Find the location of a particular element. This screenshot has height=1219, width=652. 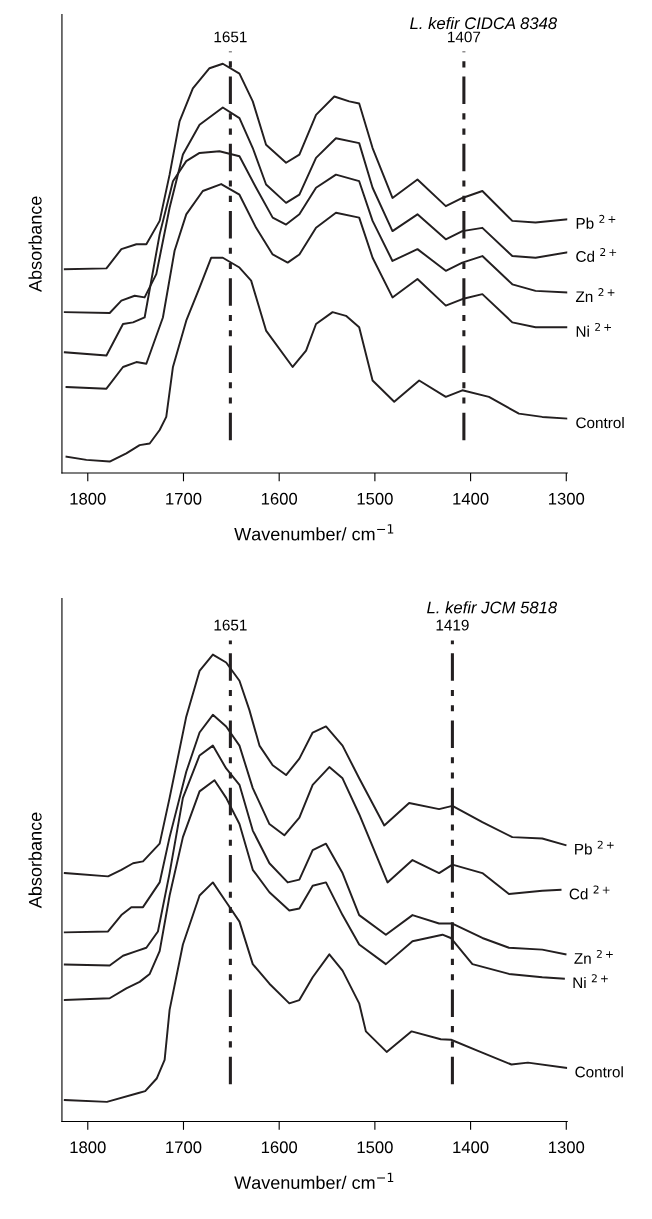

chart-title: L. kefir CIDCA 8348 is located at coordinates (484, 23).